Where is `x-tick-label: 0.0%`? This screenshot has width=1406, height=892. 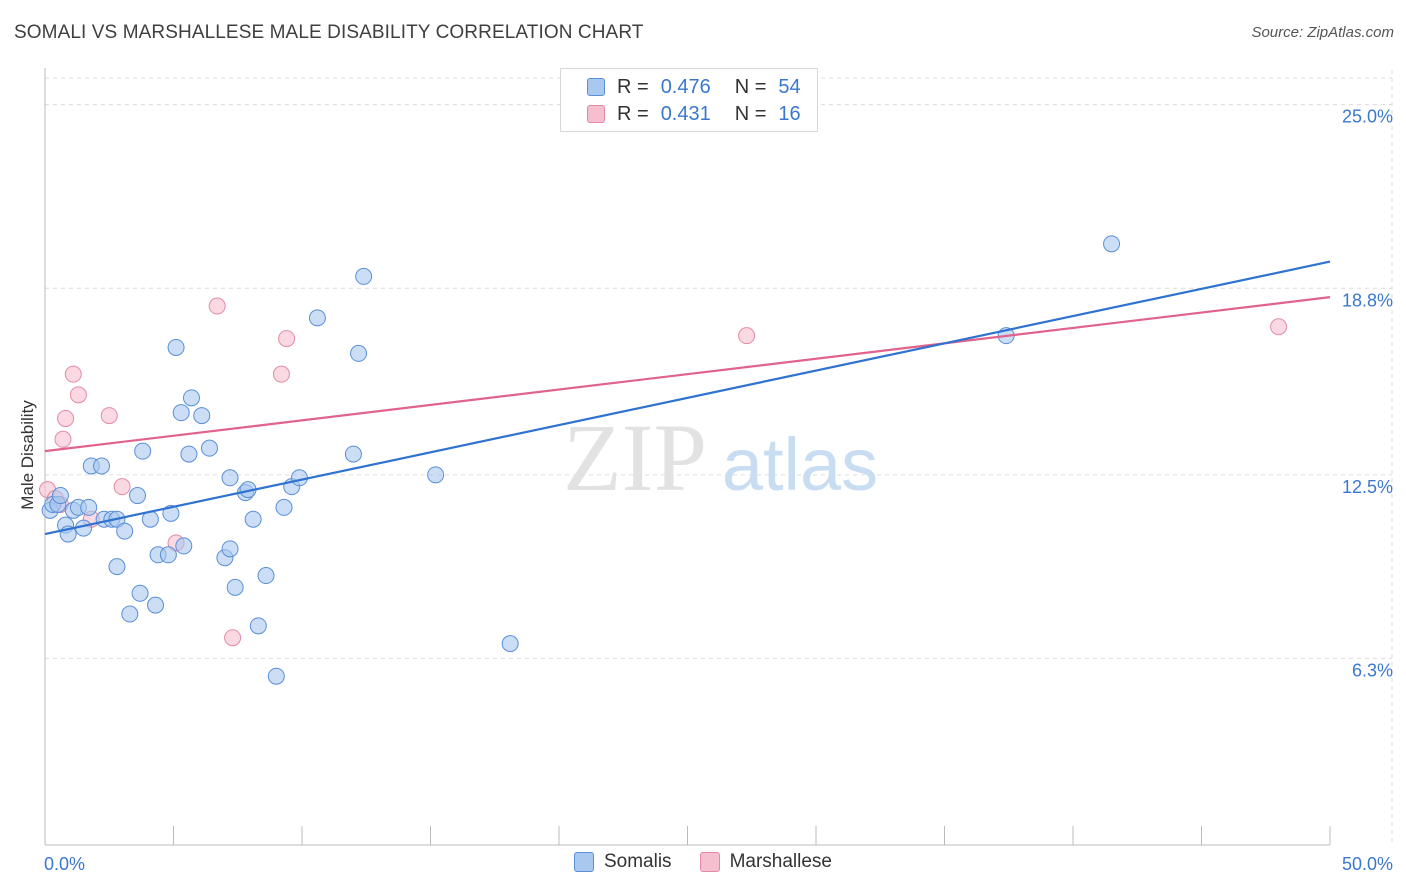
x-tick-label: 0.0% is located at coordinates (64, 864).